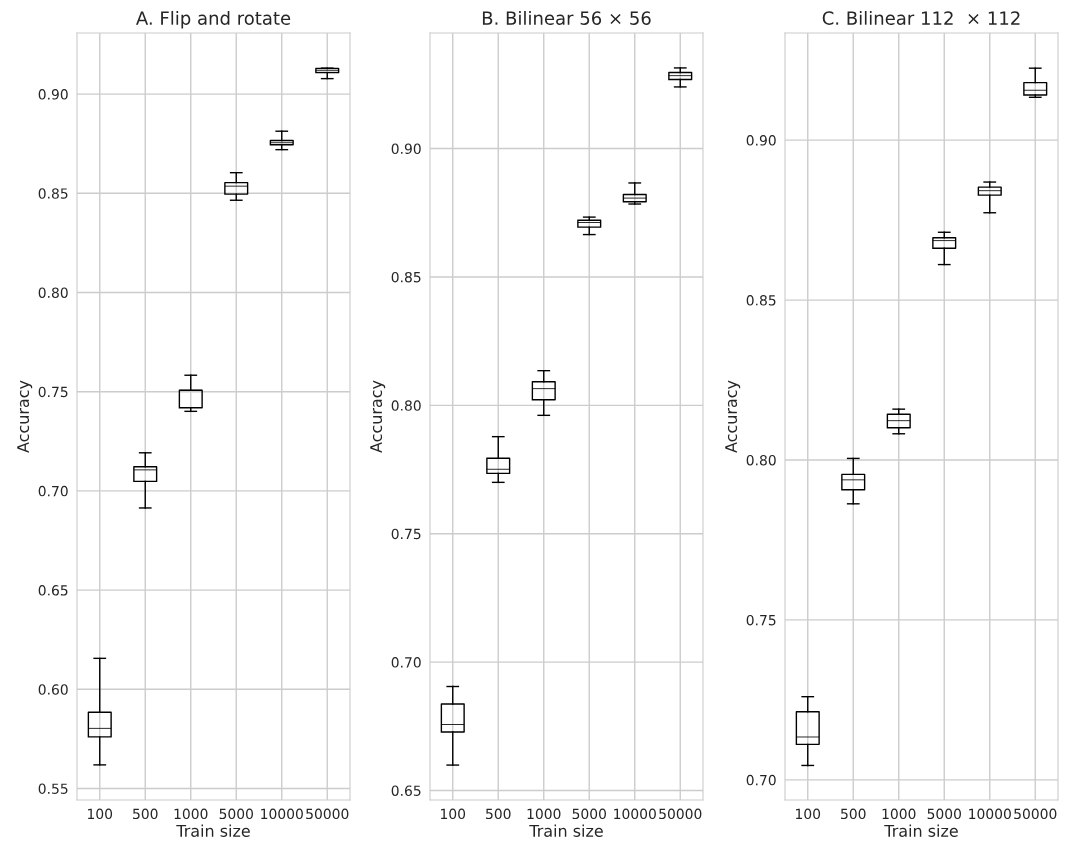  What do you see at coordinates (921, 17) in the screenshot?
I see `chart-title: C. Bilinear 112 × 112` at bounding box center [921, 17].